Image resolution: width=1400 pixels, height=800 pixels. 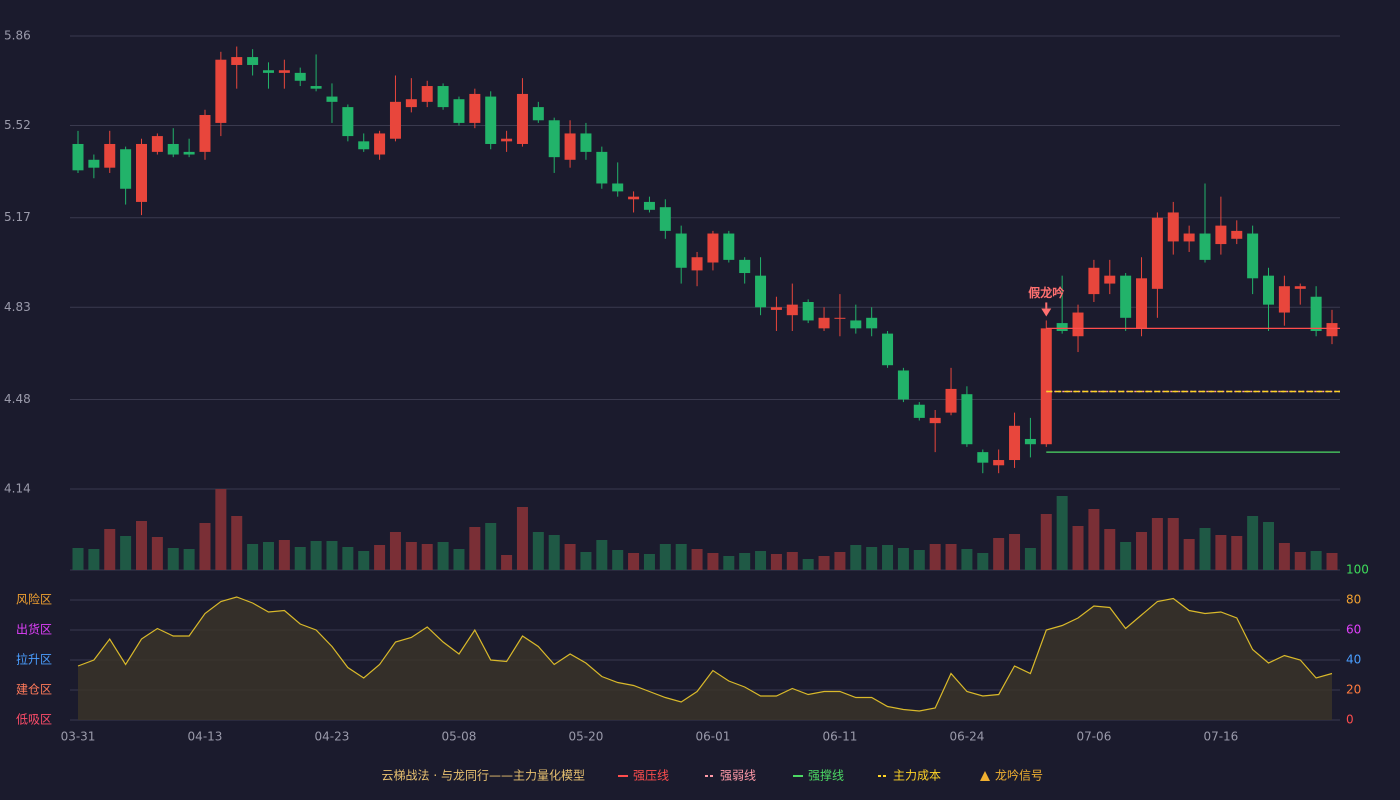 I want to click on zone-label: 低吸区, so click(x=34, y=720).